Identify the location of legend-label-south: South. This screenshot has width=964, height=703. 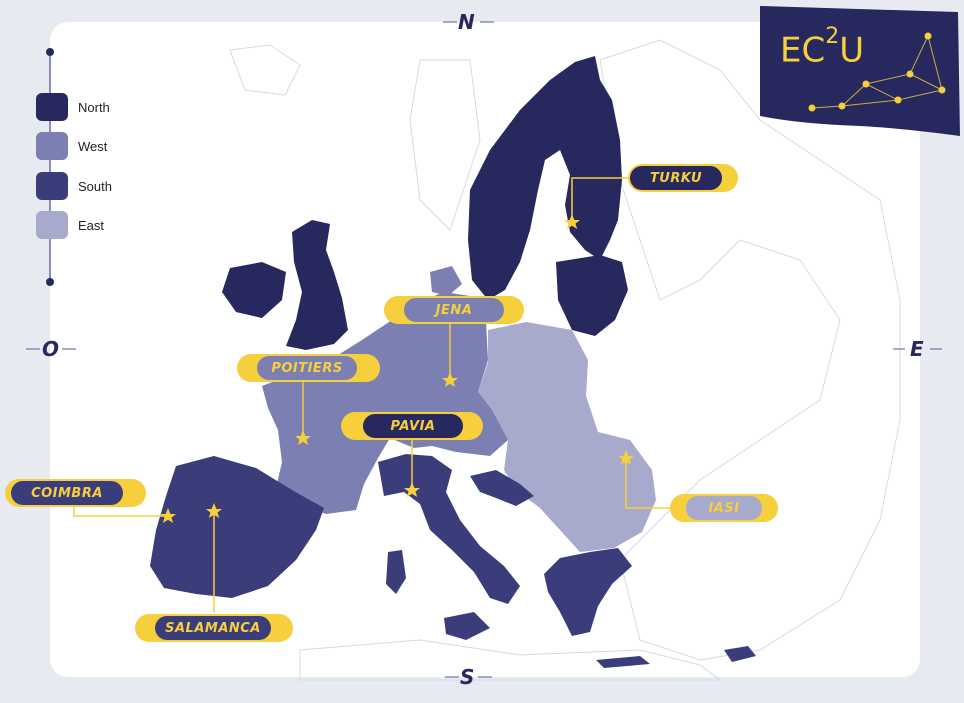
(95, 186).